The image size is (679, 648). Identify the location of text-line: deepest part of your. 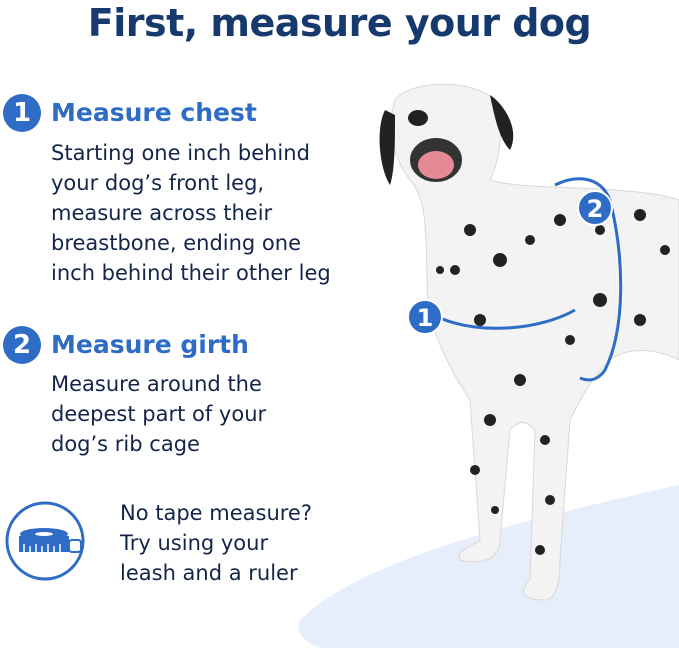
(159, 414).